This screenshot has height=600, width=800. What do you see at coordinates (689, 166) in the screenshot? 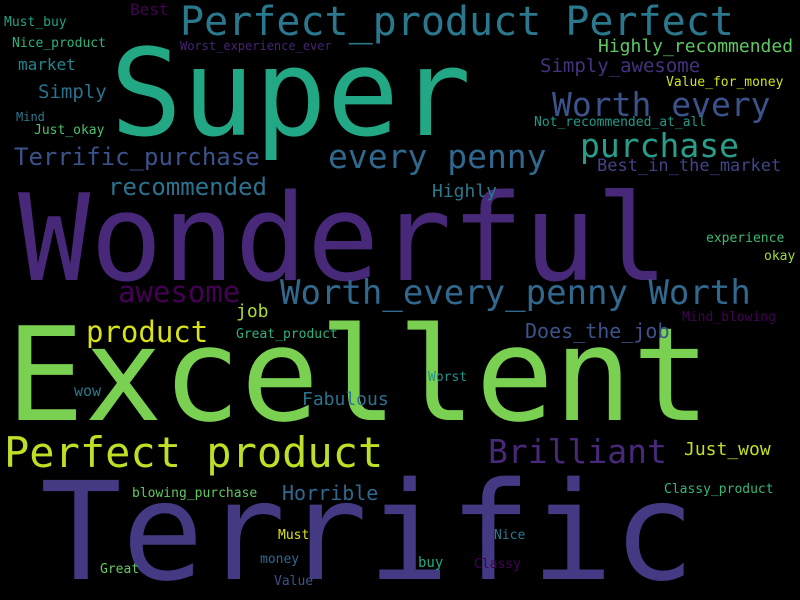
I see `word: Best_in_the_market` at bounding box center [689, 166].